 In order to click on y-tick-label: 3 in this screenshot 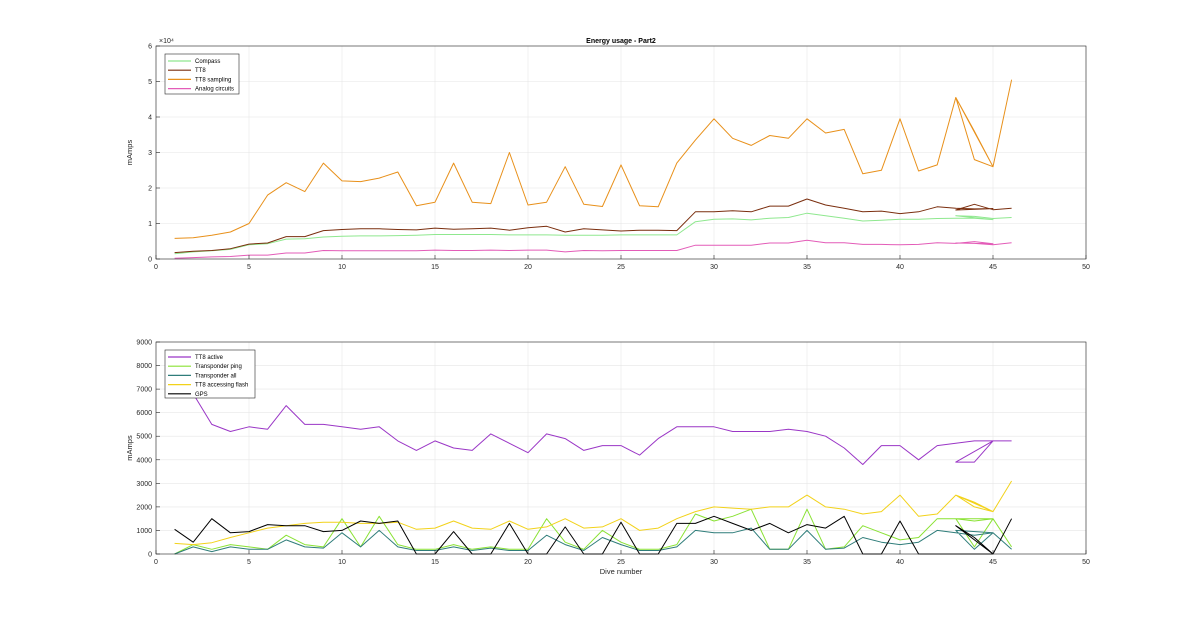, I will do `click(150, 153)`.